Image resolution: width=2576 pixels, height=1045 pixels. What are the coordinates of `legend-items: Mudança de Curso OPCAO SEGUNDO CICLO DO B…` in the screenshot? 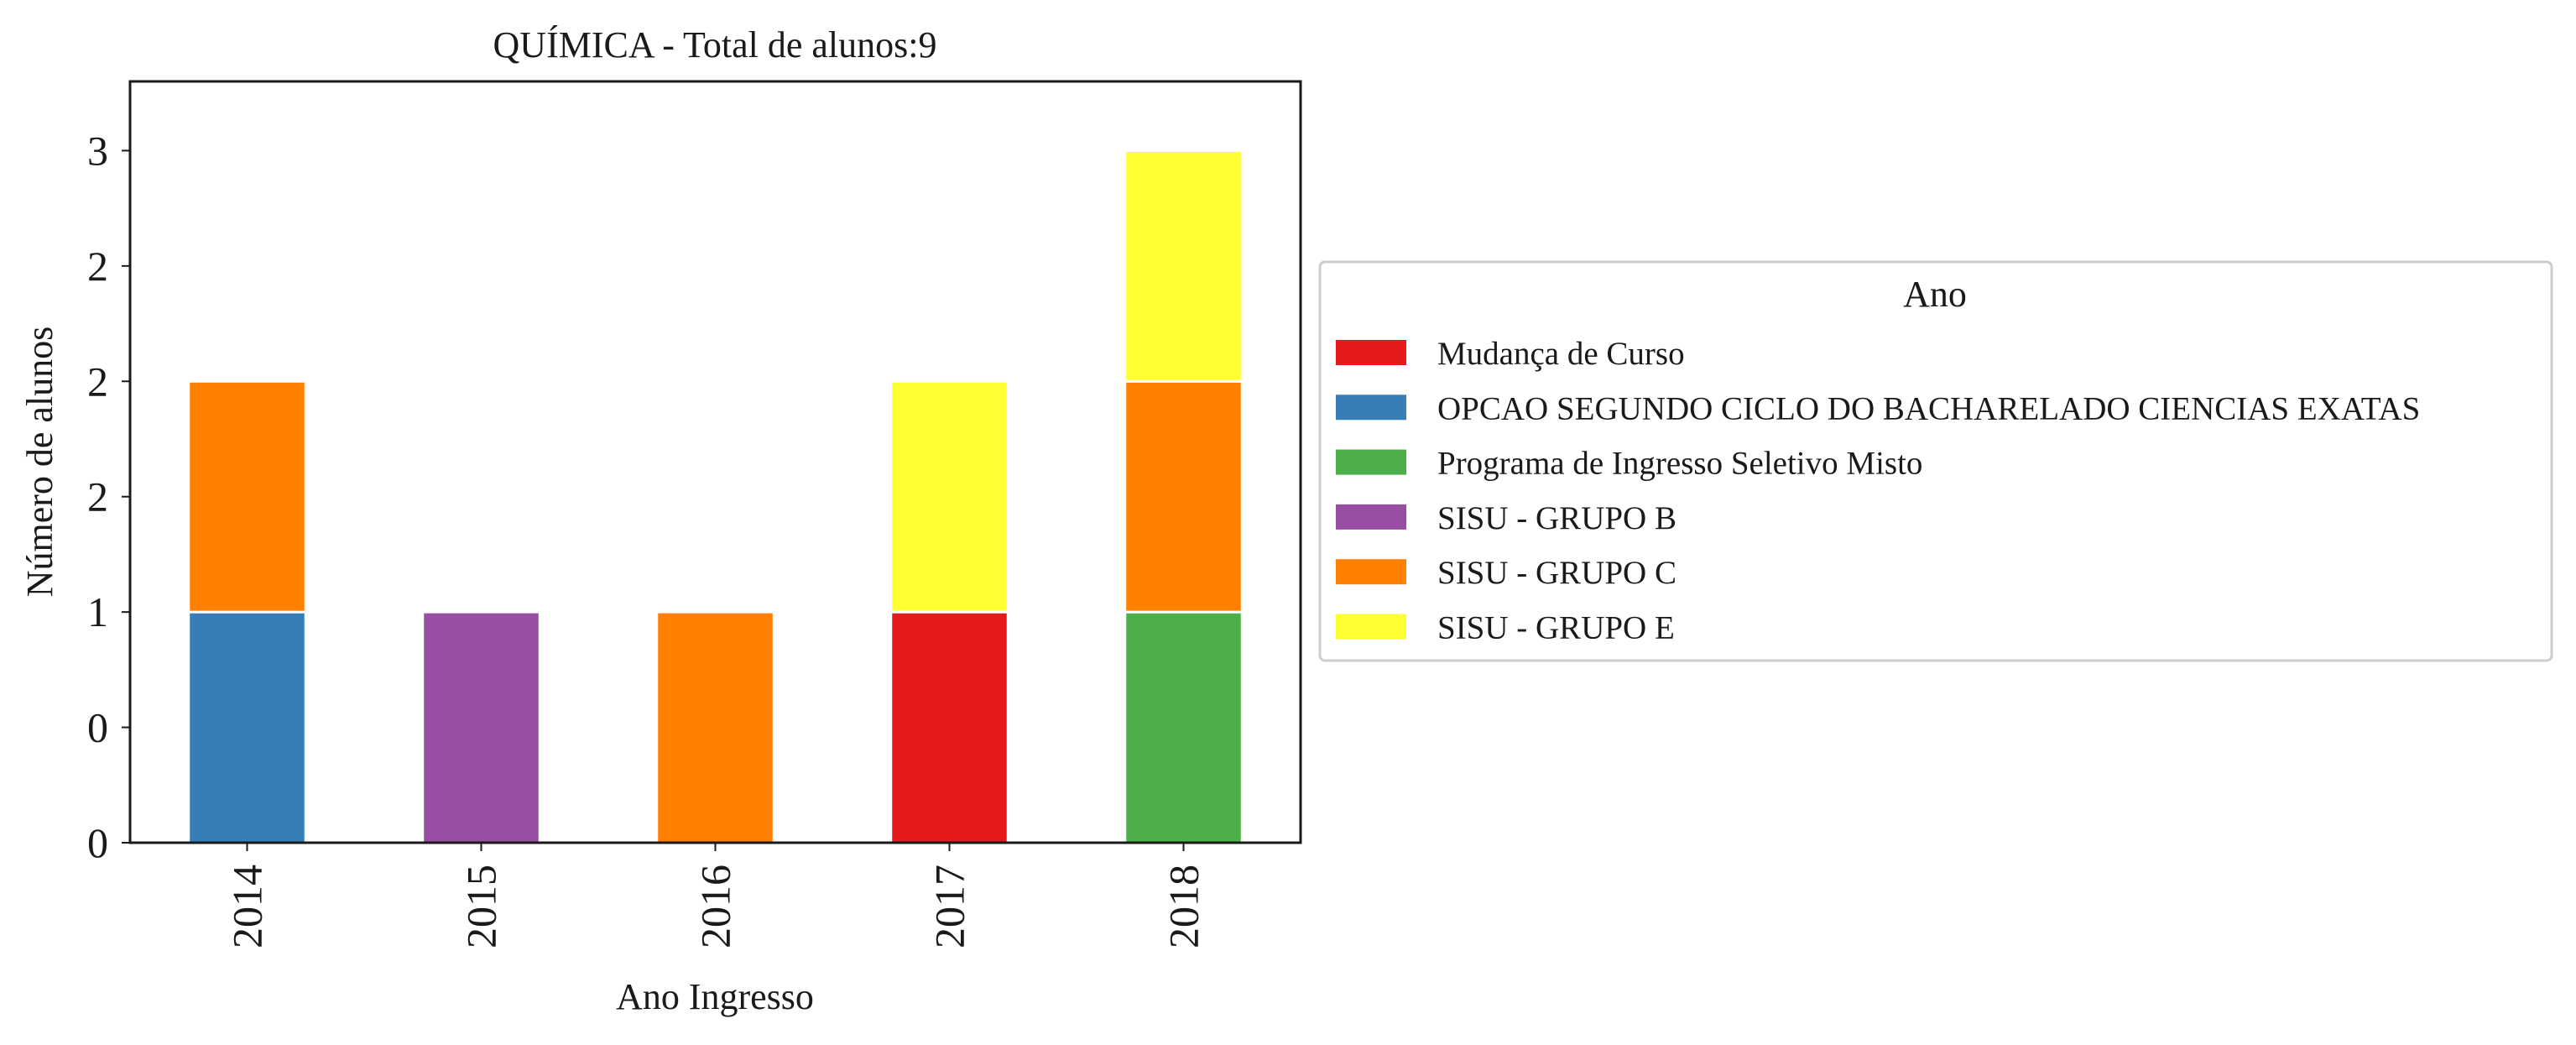 It's located at (1878, 491).